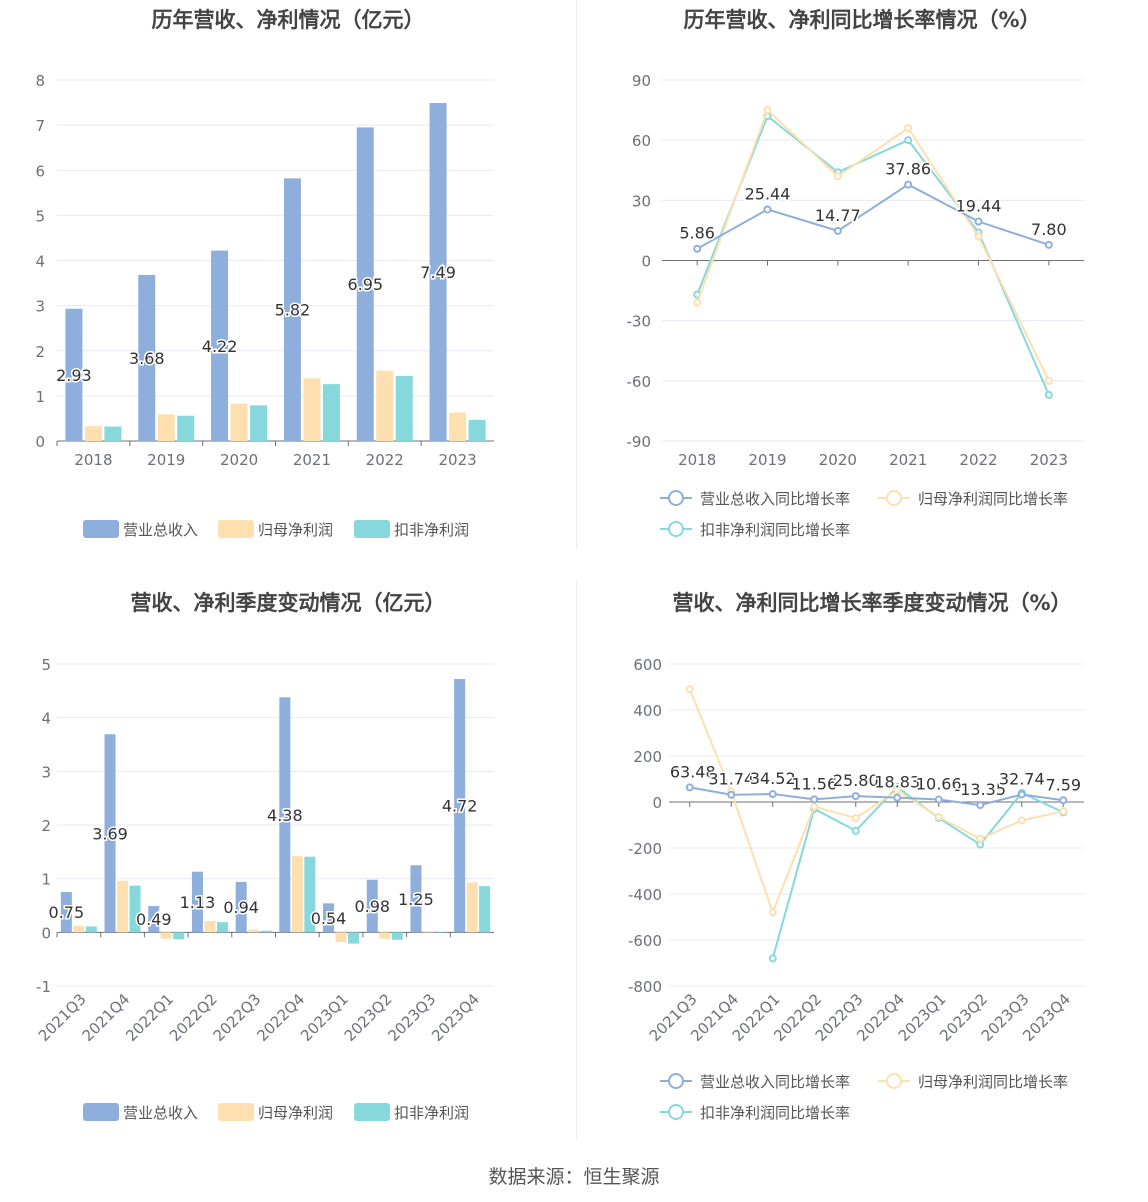 The height and width of the screenshot is (1202, 1148). Describe the element at coordinates (979, 206) in the screenshot. I see `data-label: 19.44` at that location.